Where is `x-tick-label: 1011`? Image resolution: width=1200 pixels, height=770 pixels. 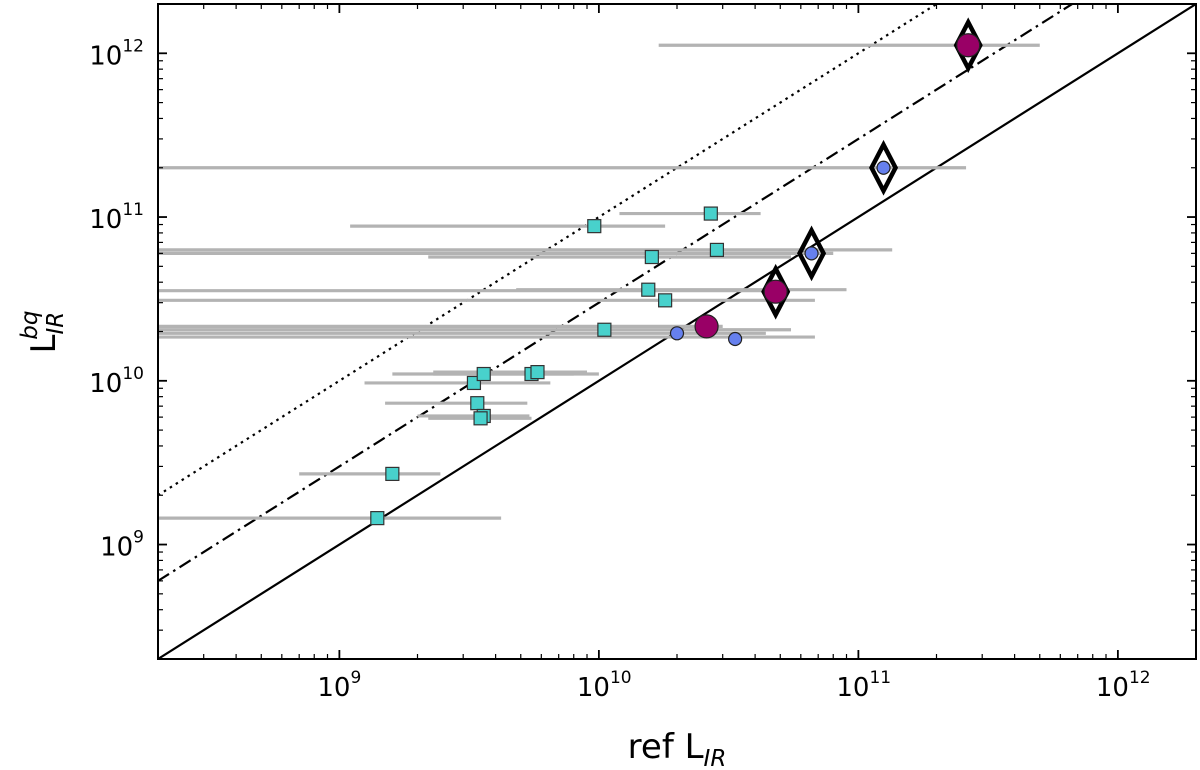
x-tick-label: 1011 is located at coordinates (863, 685).